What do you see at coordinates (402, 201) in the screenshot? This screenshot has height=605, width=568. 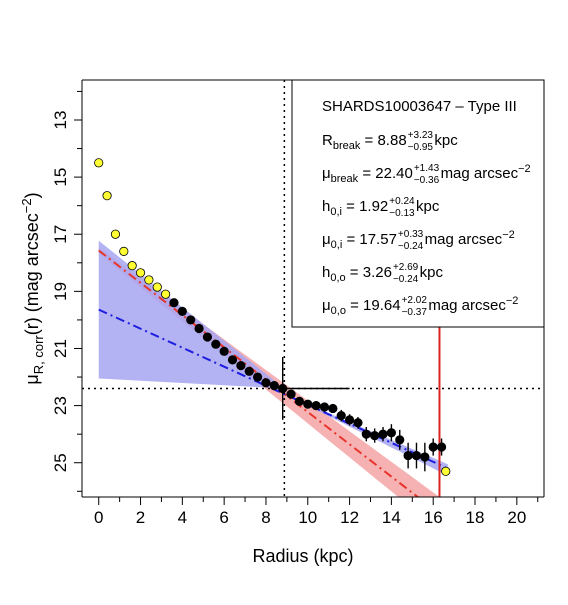 I see `param-error-plus: +0.24` at bounding box center [402, 201].